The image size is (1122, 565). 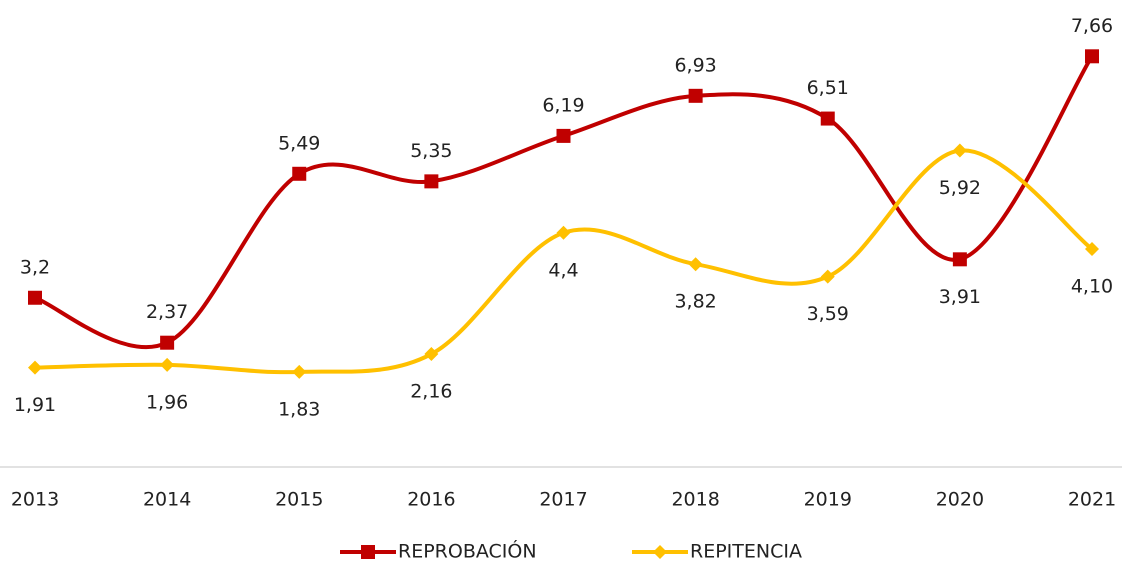 What do you see at coordinates (563, 105) in the screenshot?
I see `data-label: 6,19` at bounding box center [563, 105].